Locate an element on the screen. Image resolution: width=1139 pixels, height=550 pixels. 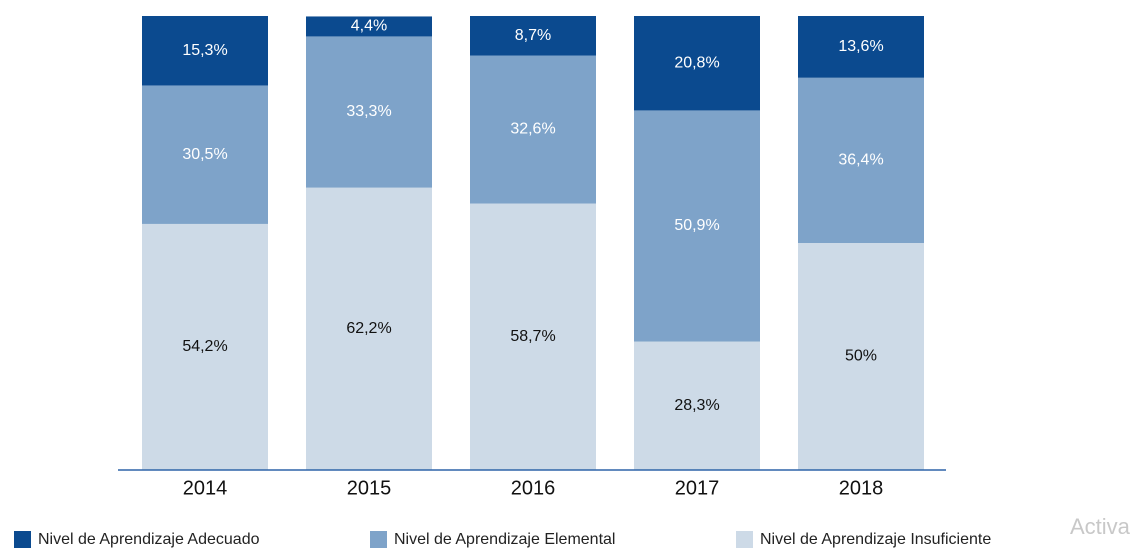
data-label: 58,7% is located at coordinates (532, 336).